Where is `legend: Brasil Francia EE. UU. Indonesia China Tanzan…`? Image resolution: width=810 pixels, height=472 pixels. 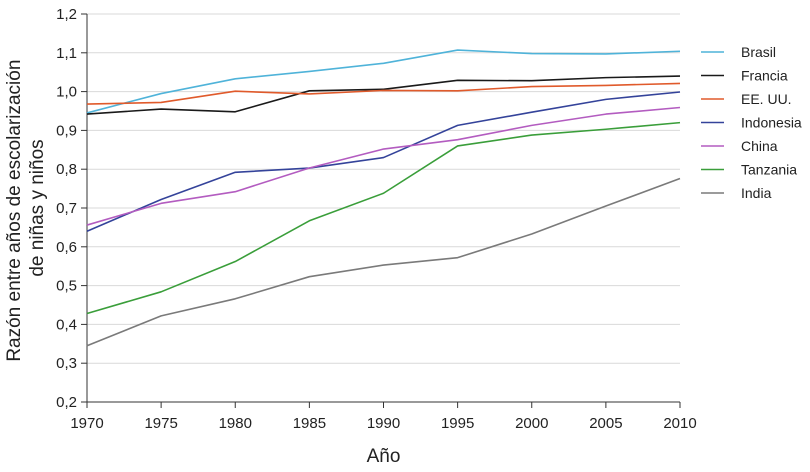 legend: Brasil Francia EE. UU. Indonesia China Tanzan… is located at coordinates (751, 122).